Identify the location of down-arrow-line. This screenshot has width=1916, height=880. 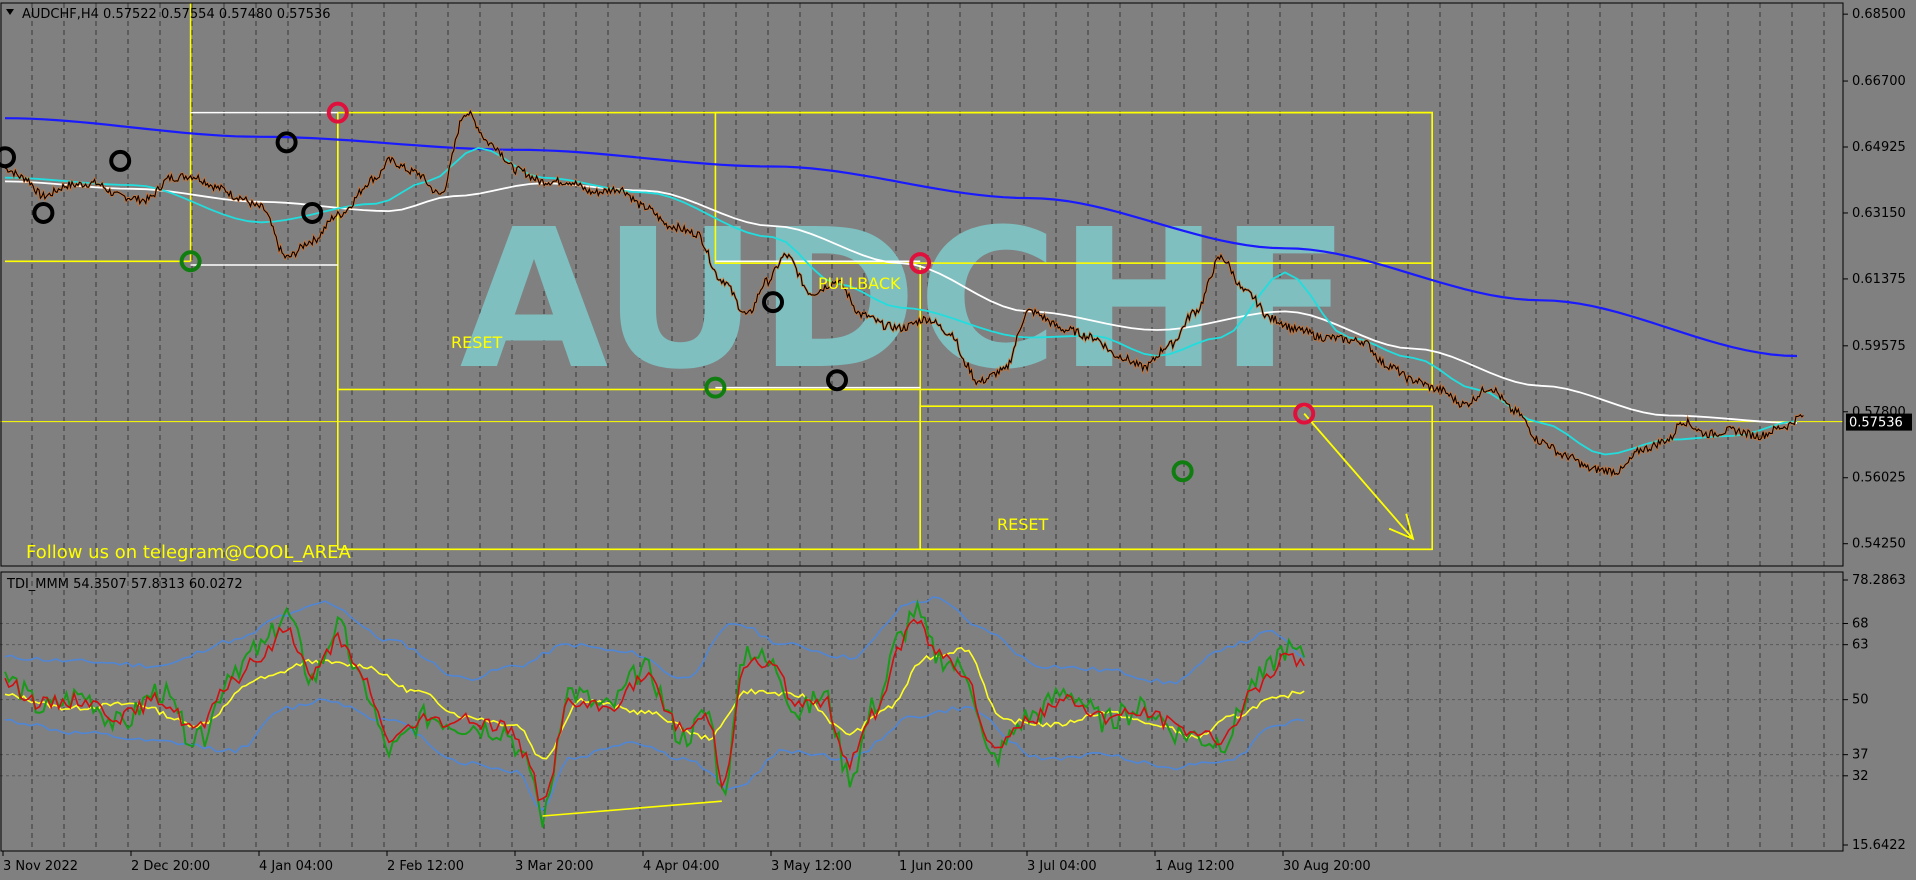
(1358, 476).